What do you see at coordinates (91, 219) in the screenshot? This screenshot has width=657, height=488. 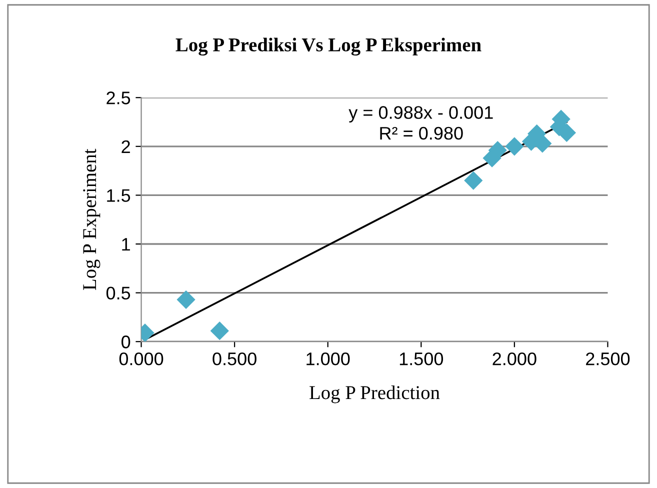 I see `y-axis-title: Log P Experiment` at bounding box center [91, 219].